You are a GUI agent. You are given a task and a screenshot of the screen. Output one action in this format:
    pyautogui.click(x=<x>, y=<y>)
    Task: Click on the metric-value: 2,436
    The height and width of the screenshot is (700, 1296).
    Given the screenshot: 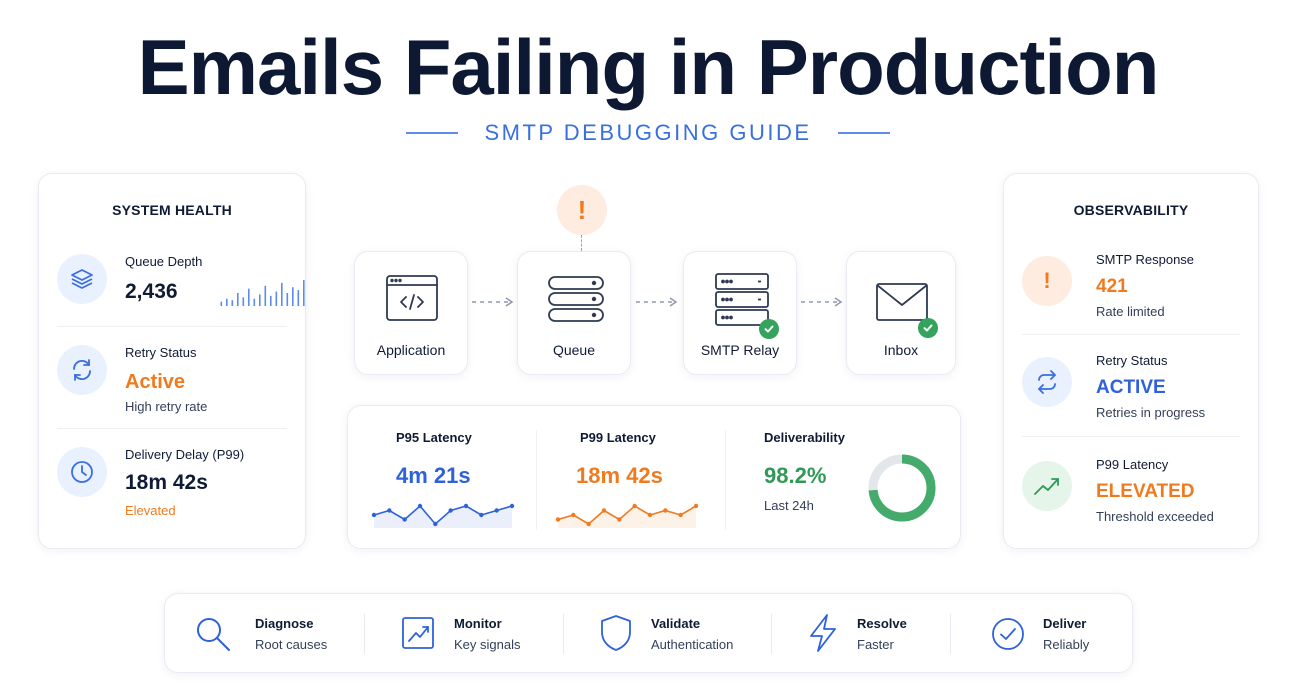 What is the action you would take?
    pyautogui.click(x=151, y=291)
    